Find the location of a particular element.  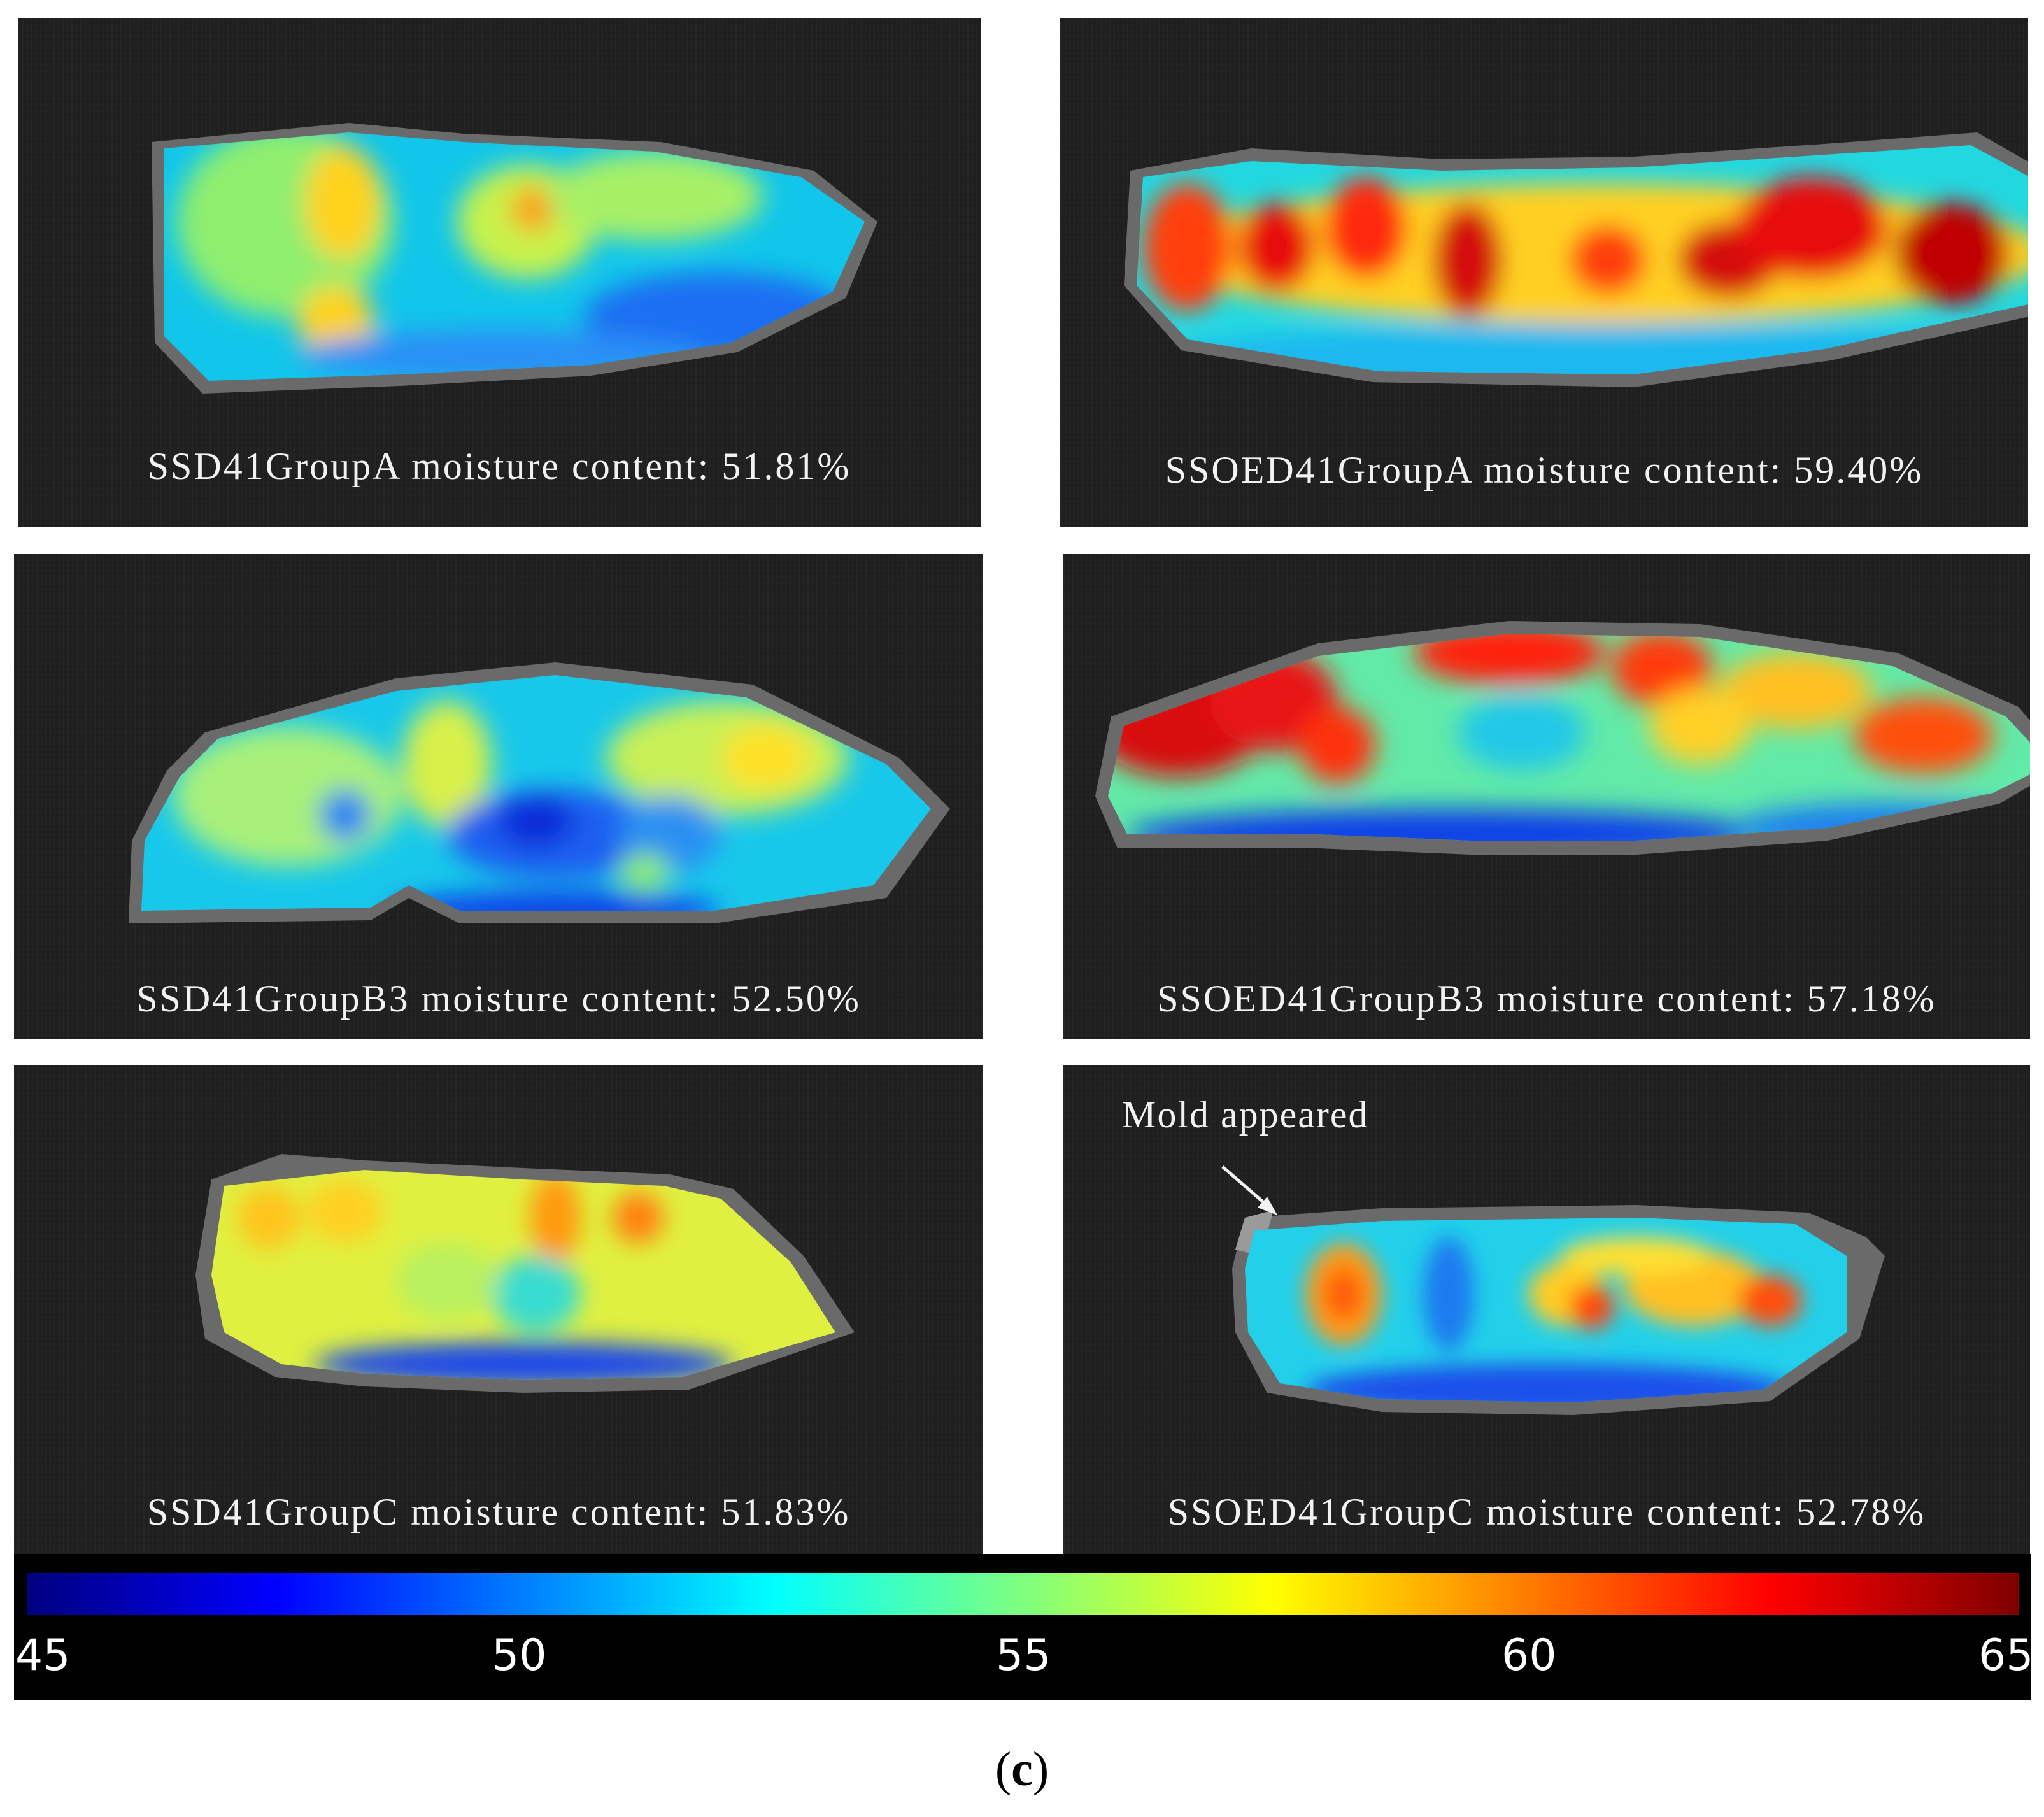

sublabel-close-paren: ) is located at coordinates (1040, 1769).